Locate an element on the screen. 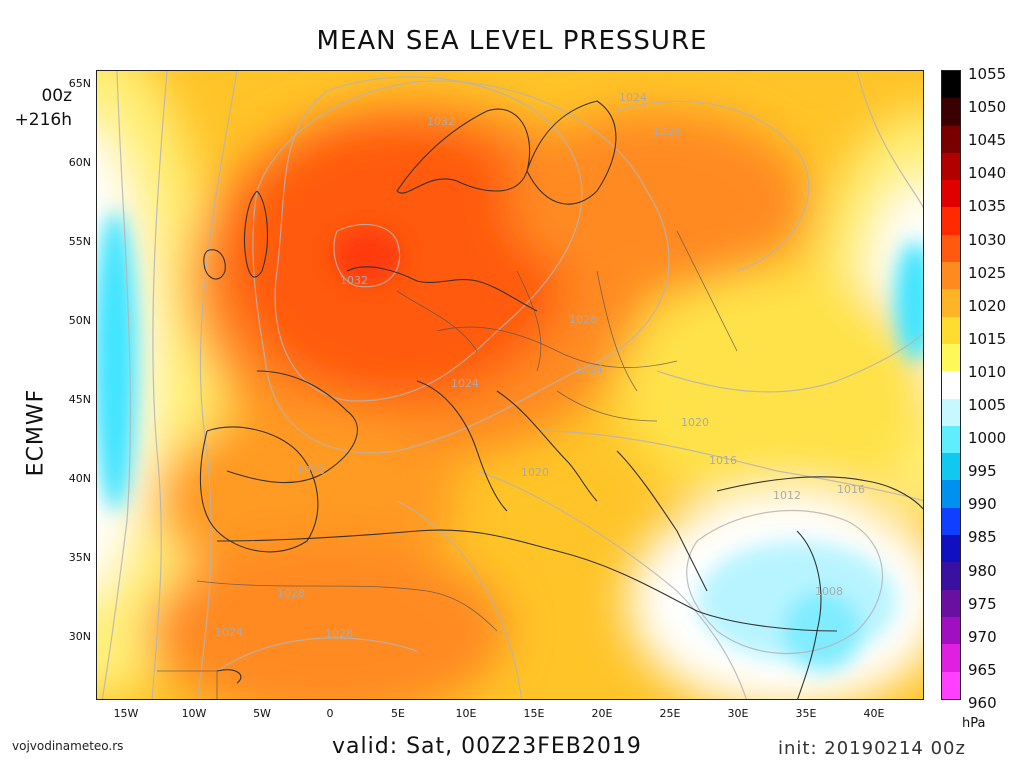 The width and height of the screenshot is (1024, 768). colorbar-label: 985 is located at coordinates (982, 537).